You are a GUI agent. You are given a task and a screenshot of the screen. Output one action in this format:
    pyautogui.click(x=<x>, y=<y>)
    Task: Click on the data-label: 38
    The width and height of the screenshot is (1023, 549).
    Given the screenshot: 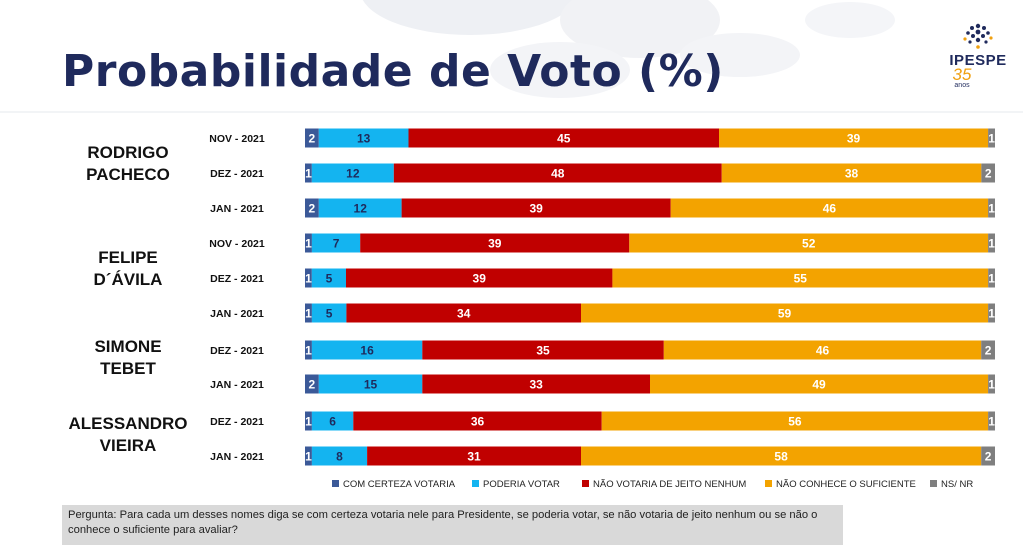 What is the action you would take?
    pyautogui.click(x=852, y=174)
    